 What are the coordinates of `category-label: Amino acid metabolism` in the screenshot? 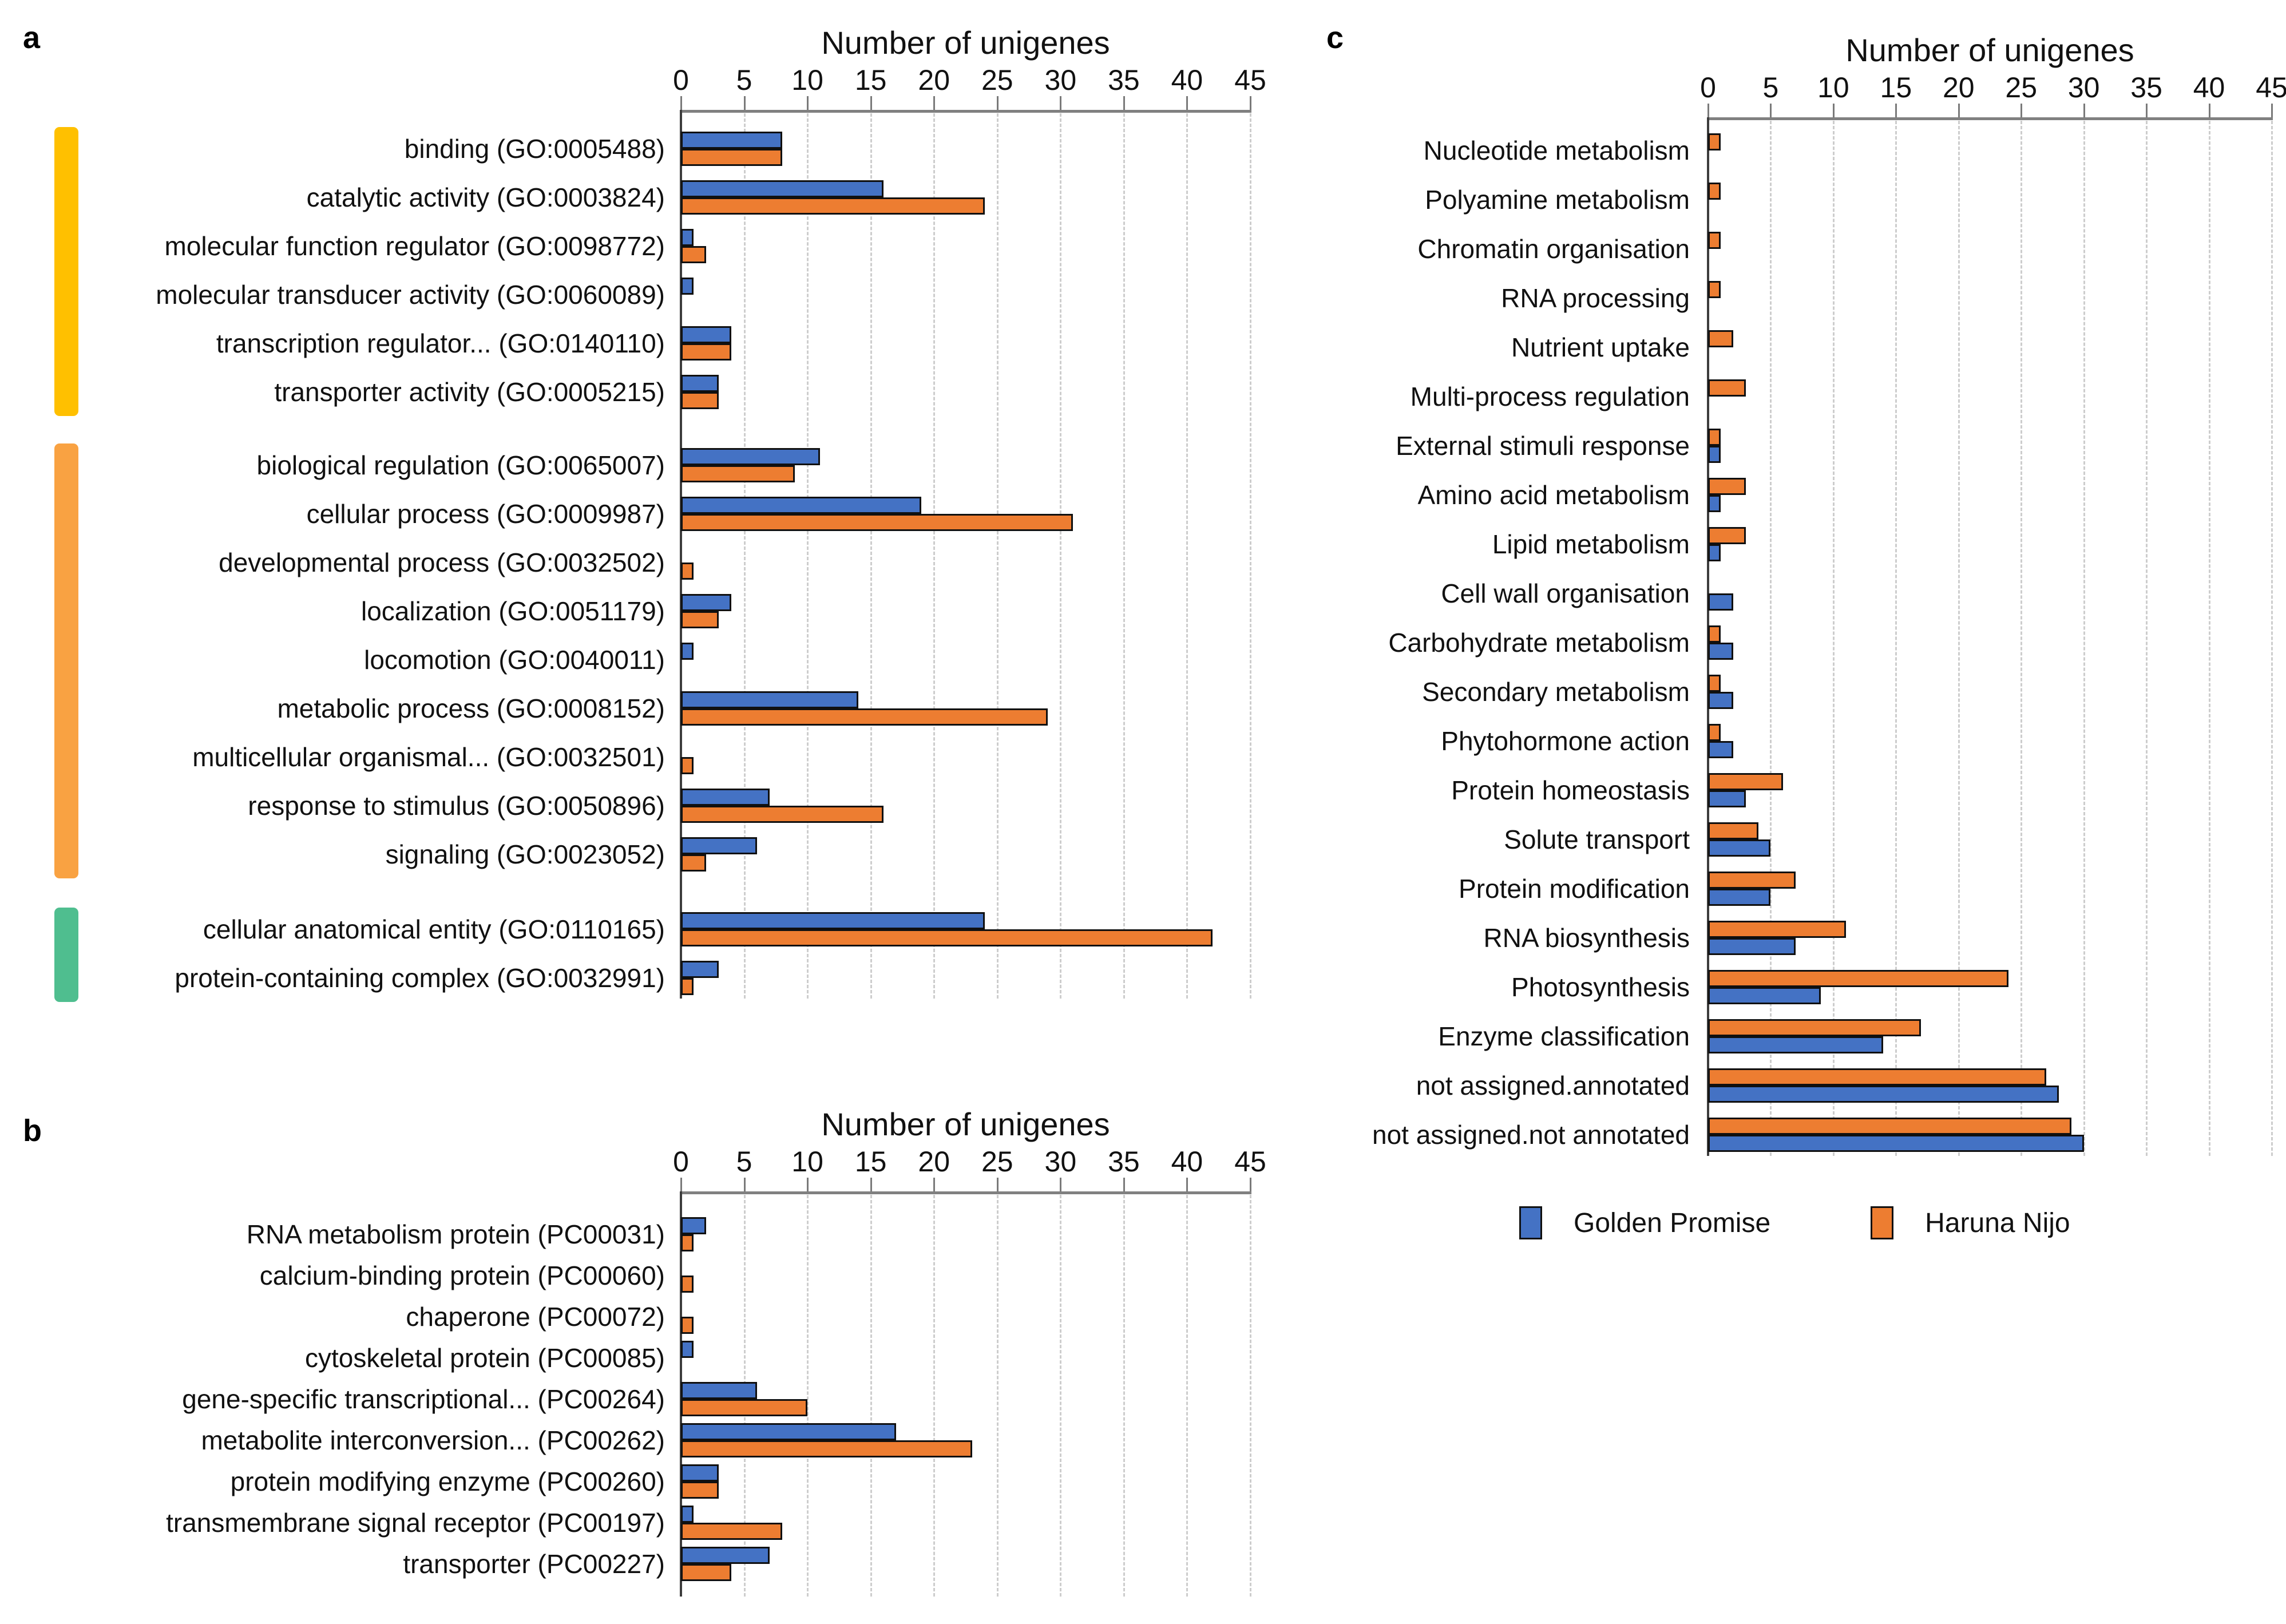 It's located at (1554, 495).